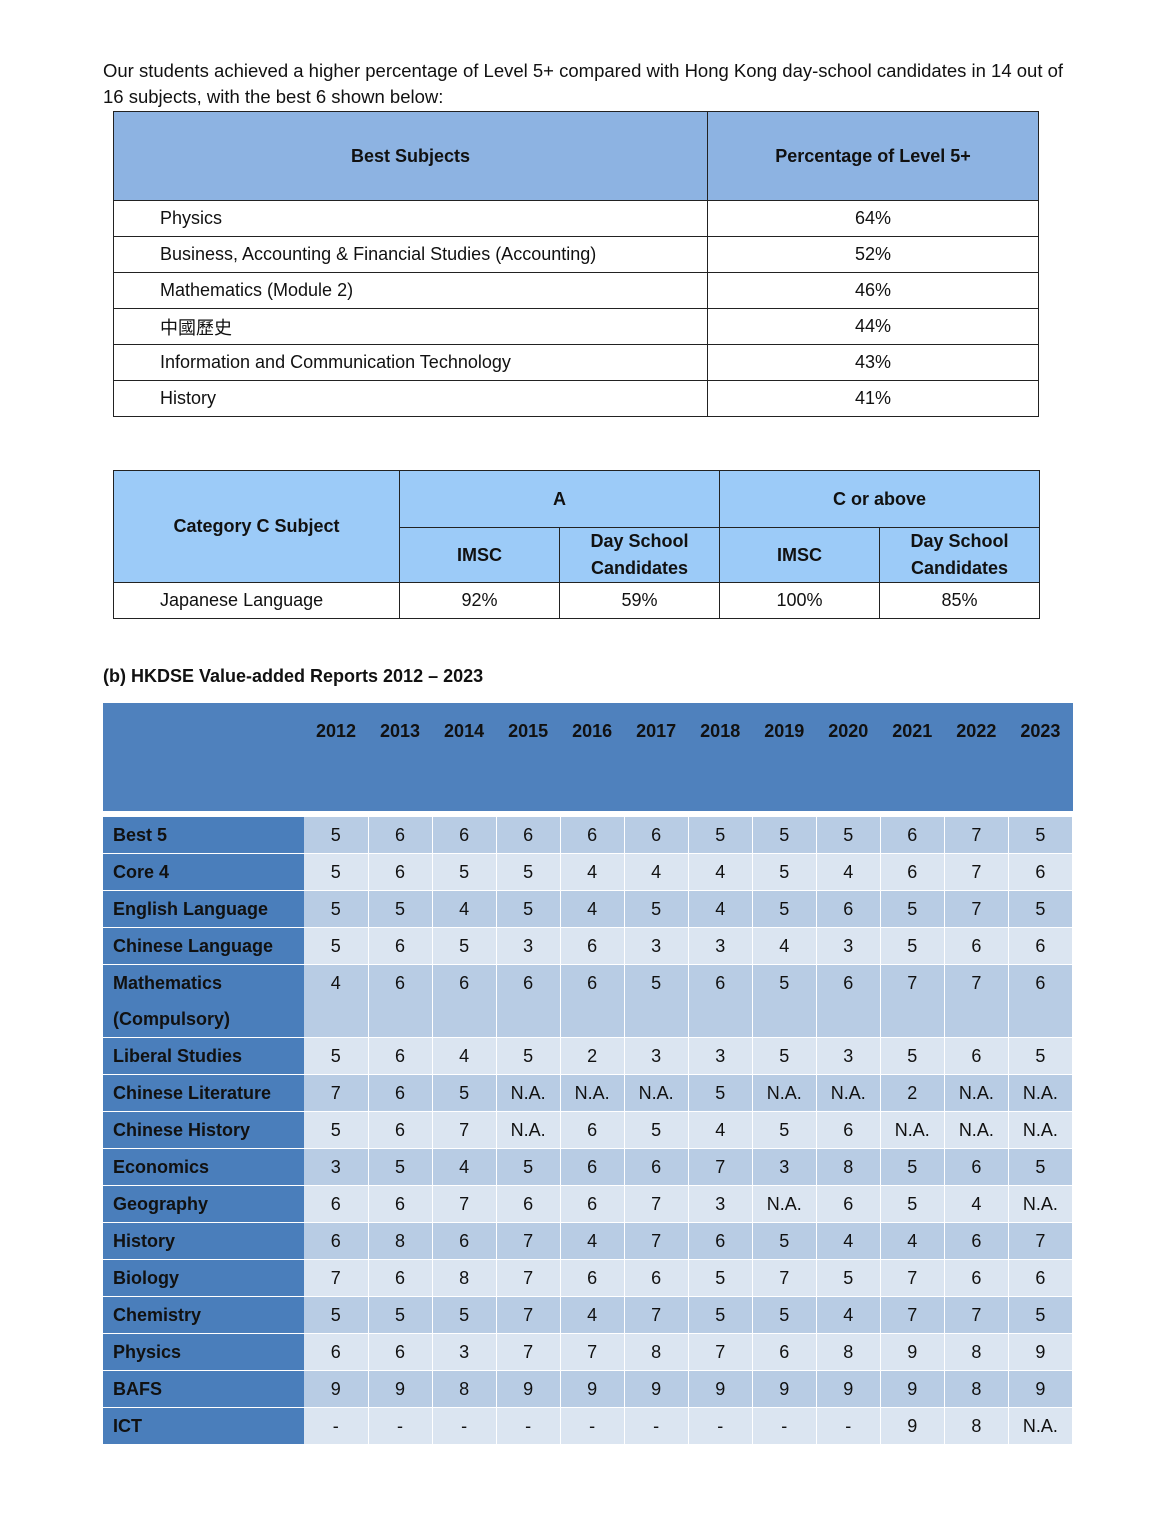 This screenshot has width=1169, height=1535. What do you see at coordinates (592, 1055) in the screenshot?
I see `score: 2` at bounding box center [592, 1055].